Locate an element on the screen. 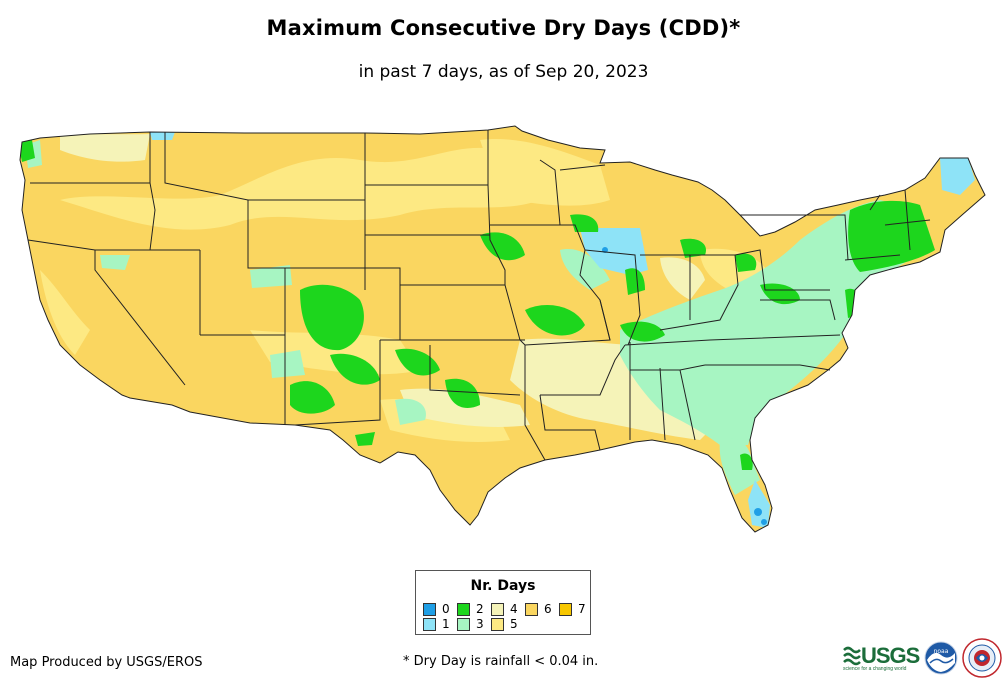 This screenshot has height=691, width=1007. legend-item-2: 2 is located at coordinates (470, 609).